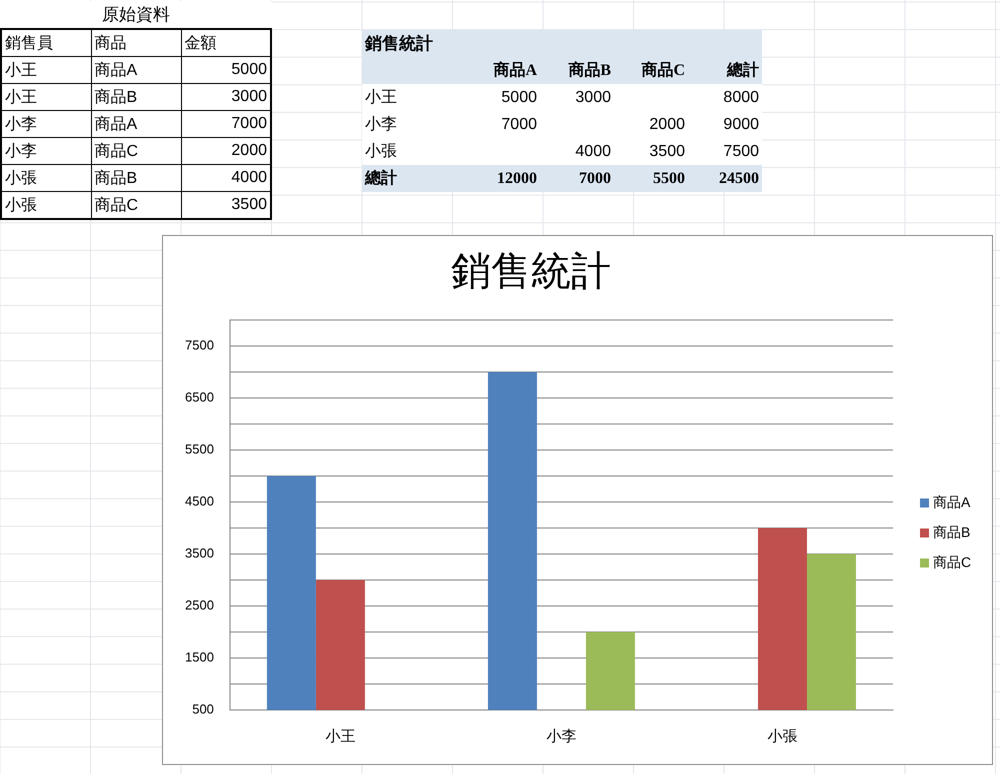 This screenshot has width=1000, height=774. What do you see at coordinates (46, 42) in the screenshot?
I see `category-label: 銷售員` at bounding box center [46, 42].